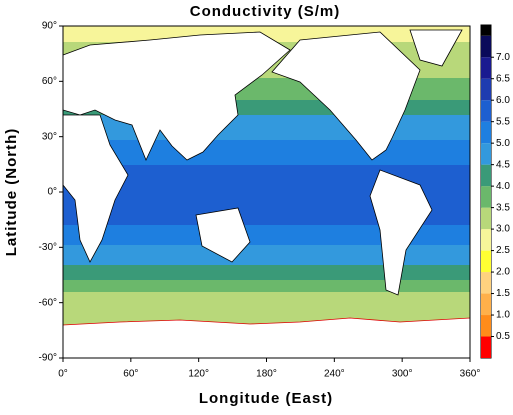  What do you see at coordinates (503, 336) in the screenshot?
I see `colorbar-tick-label: 0.5` at bounding box center [503, 336].